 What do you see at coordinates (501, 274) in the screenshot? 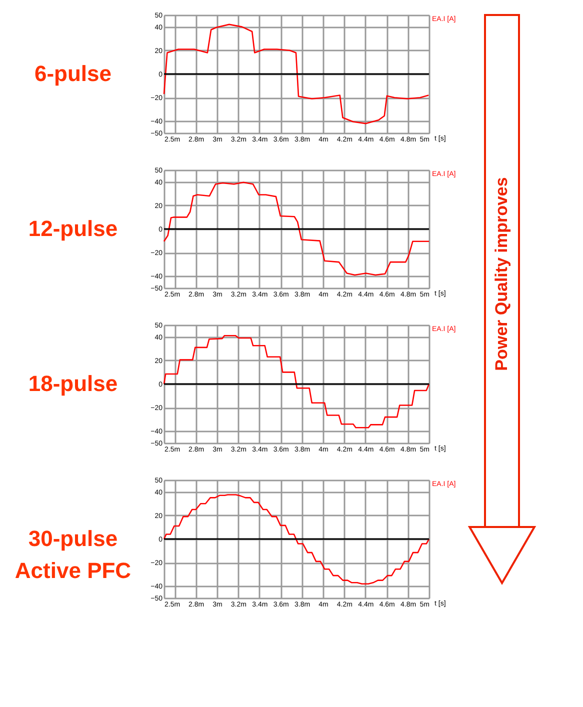
I see `text: Power Quality improves` at bounding box center [501, 274].